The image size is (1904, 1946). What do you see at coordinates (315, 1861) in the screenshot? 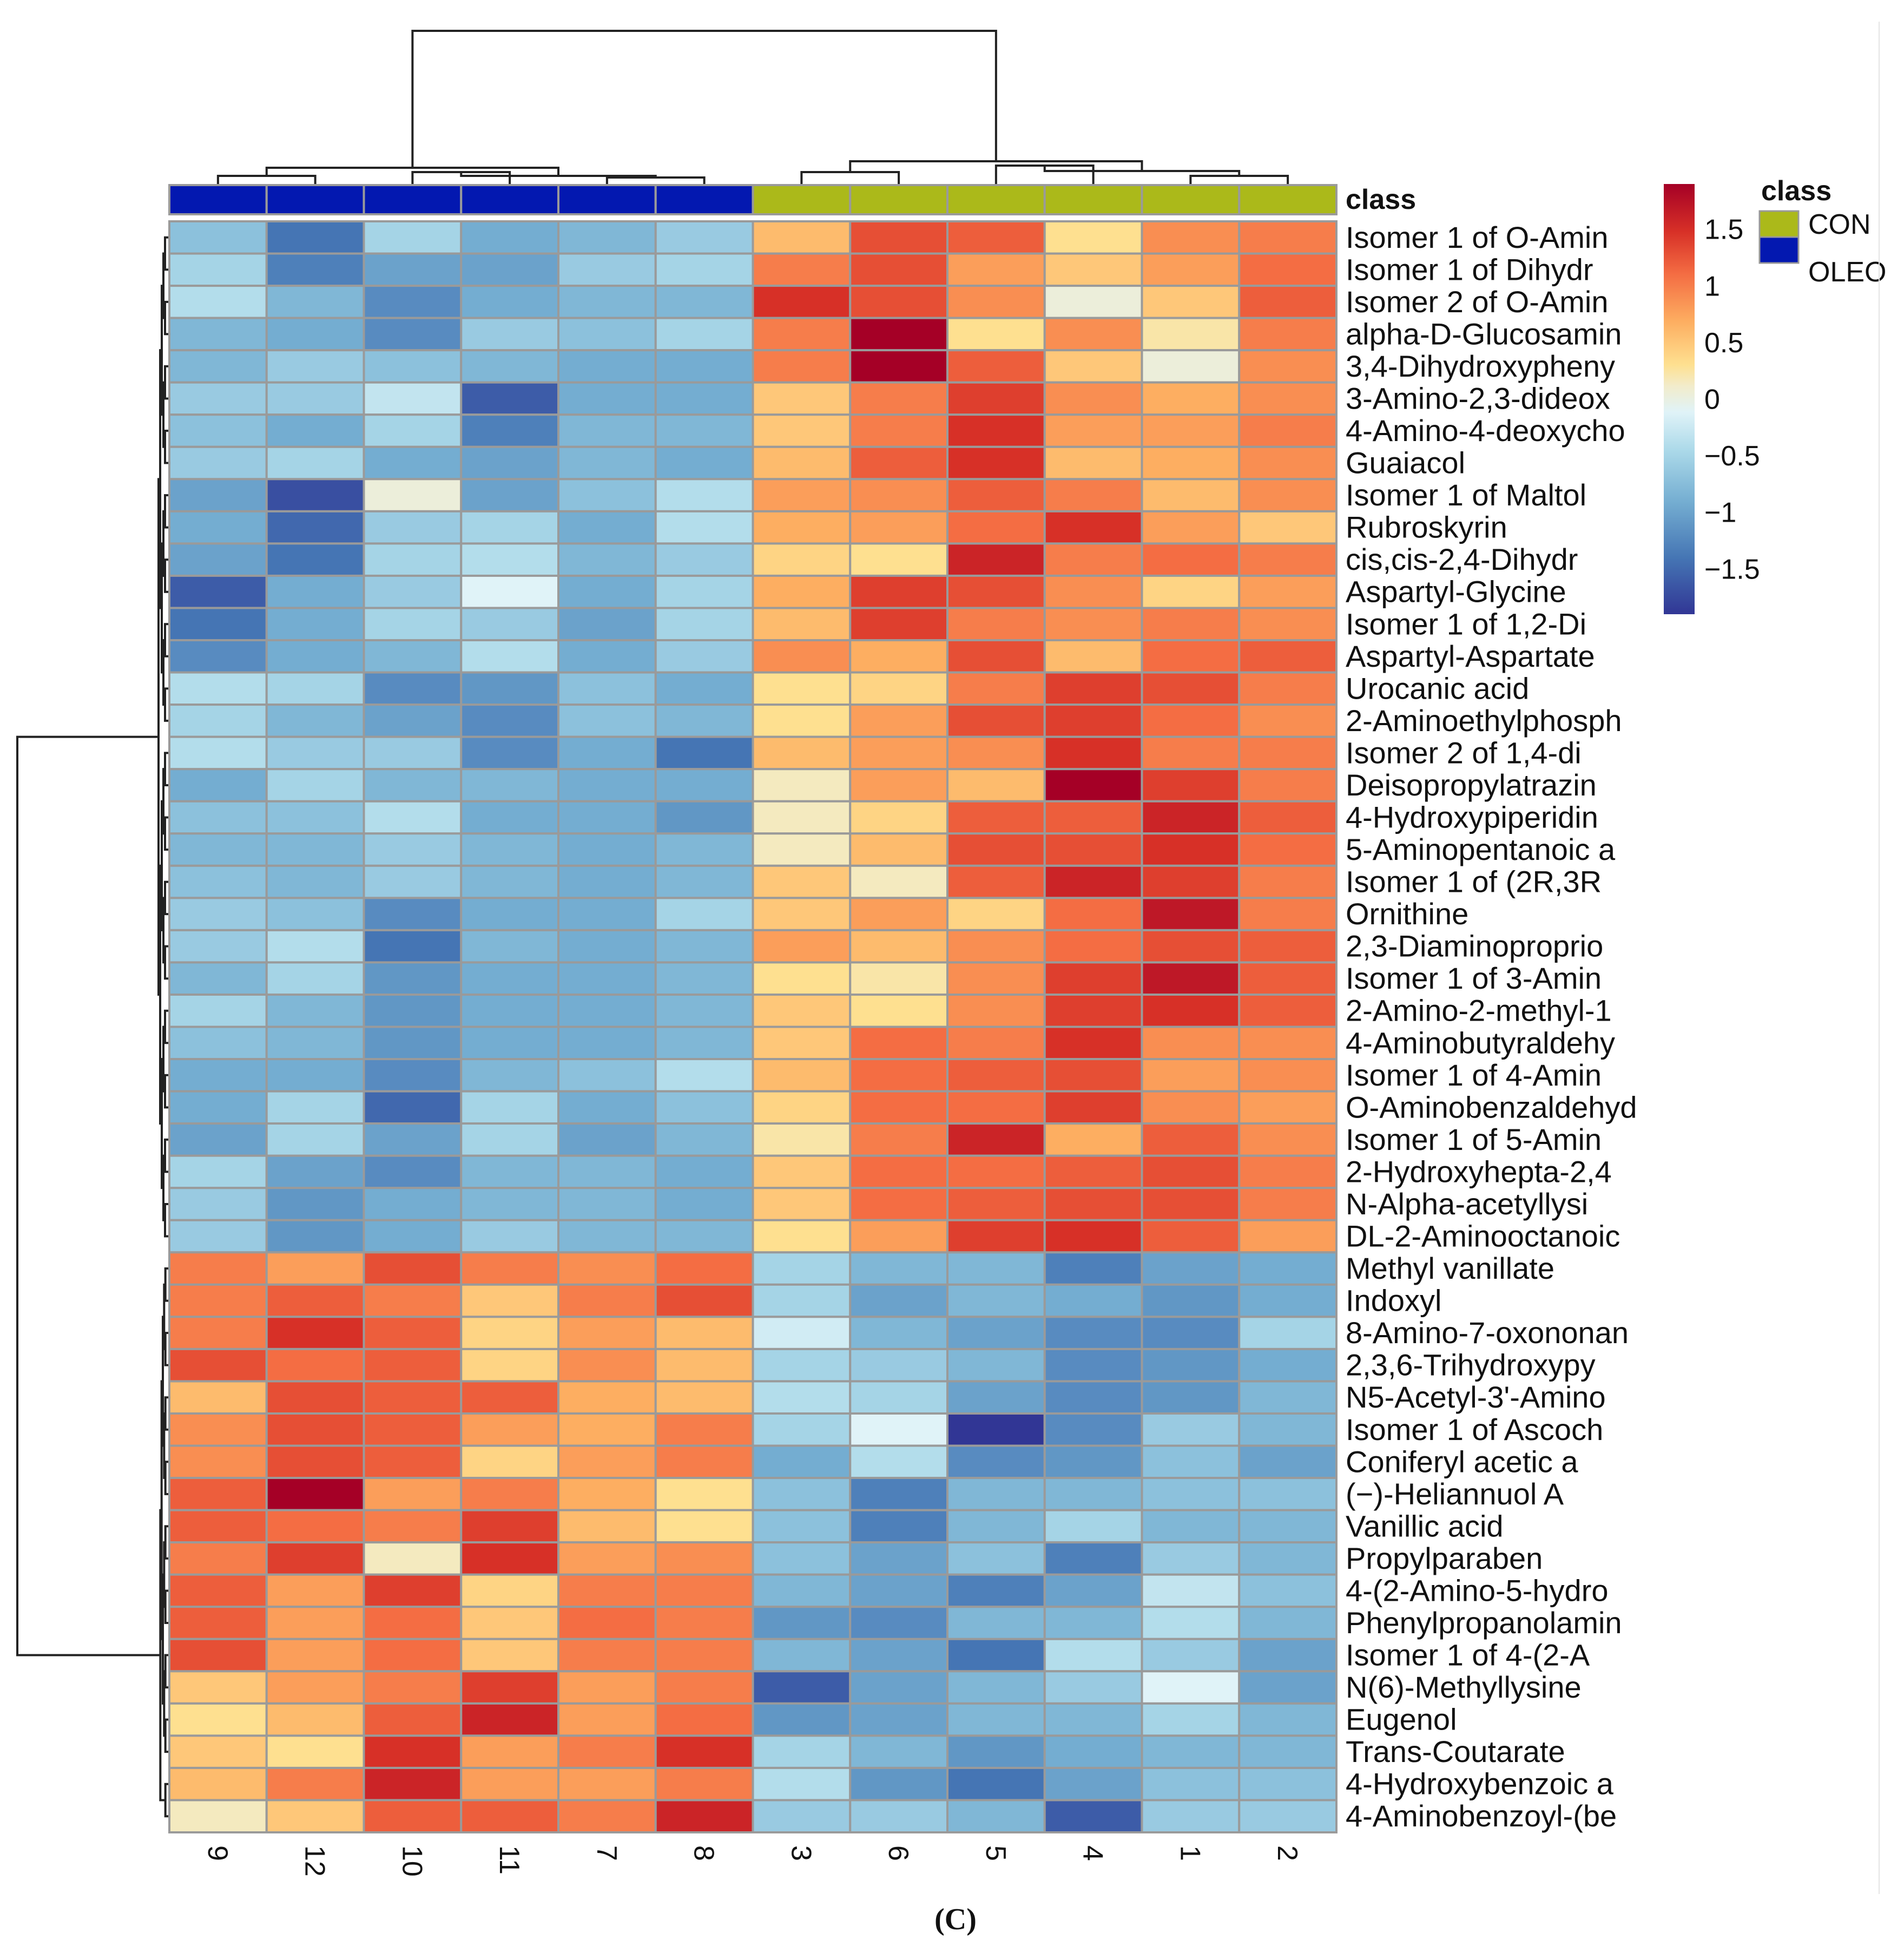
I see `column-label: 12` at bounding box center [315, 1861].